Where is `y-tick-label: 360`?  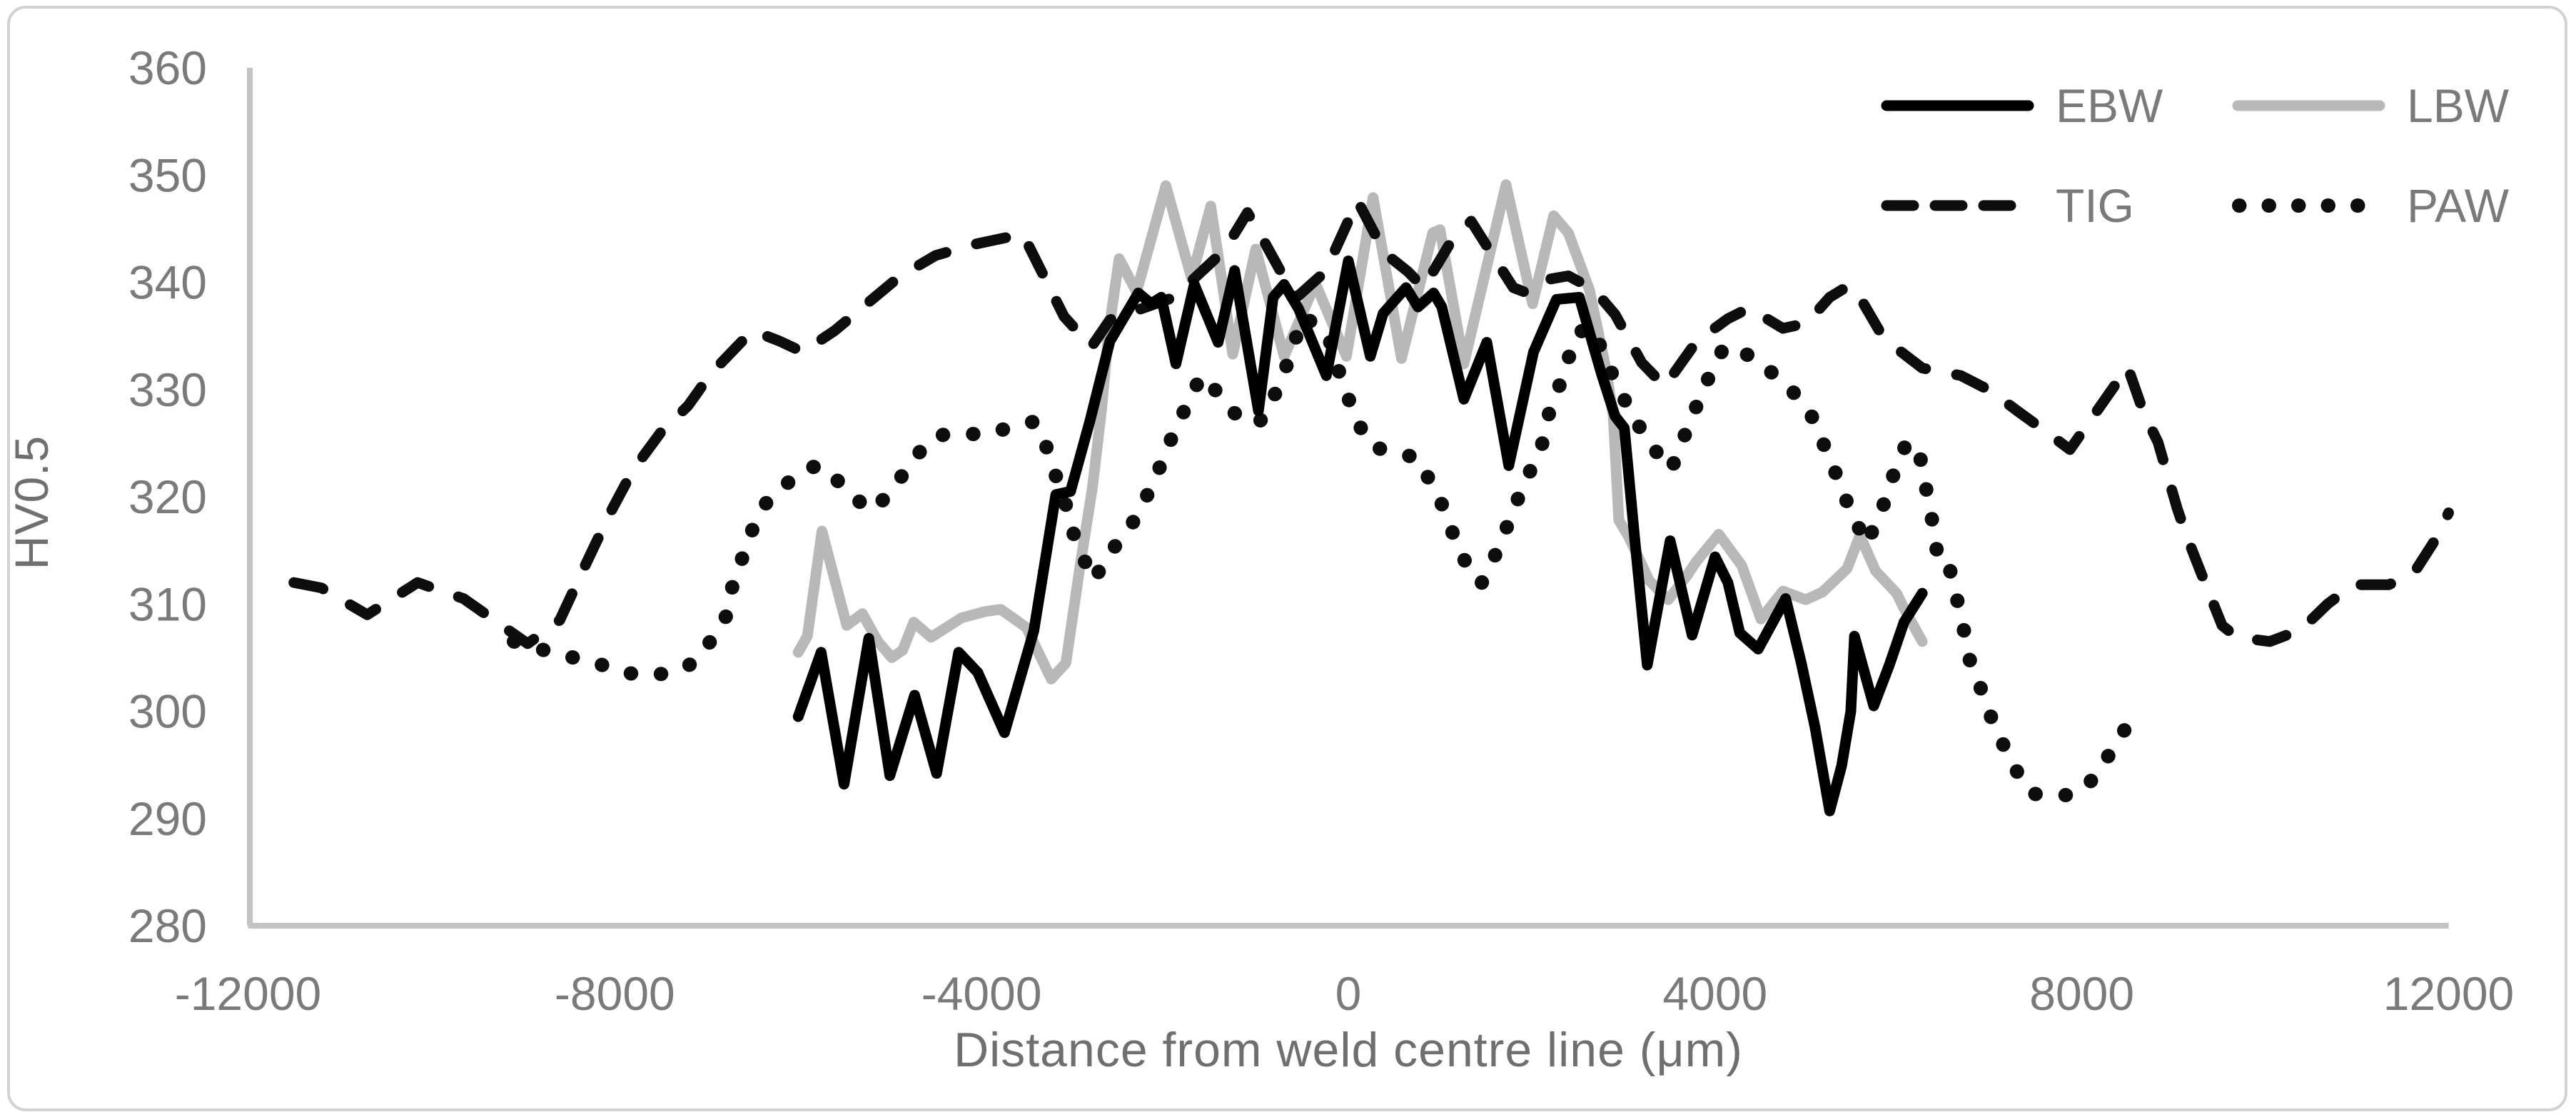
y-tick-label: 360 is located at coordinates (167, 67).